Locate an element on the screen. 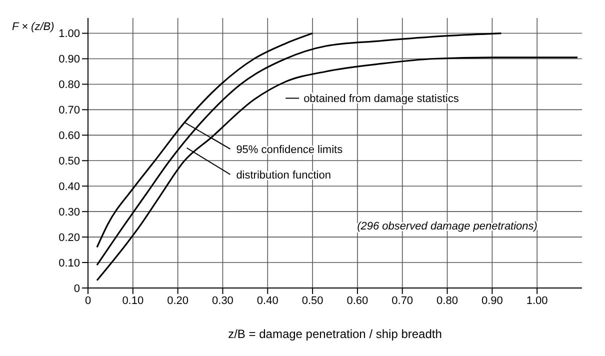  y-tick-label: 0.30 is located at coordinates (69, 212).